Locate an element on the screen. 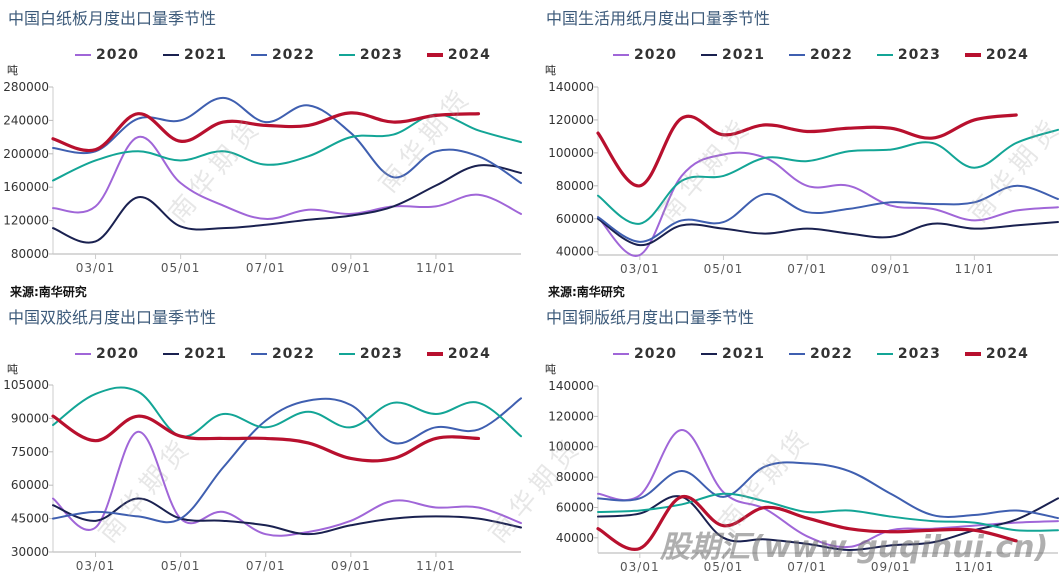  y-tick-label: 160000 is located at coordinates (26, 187).